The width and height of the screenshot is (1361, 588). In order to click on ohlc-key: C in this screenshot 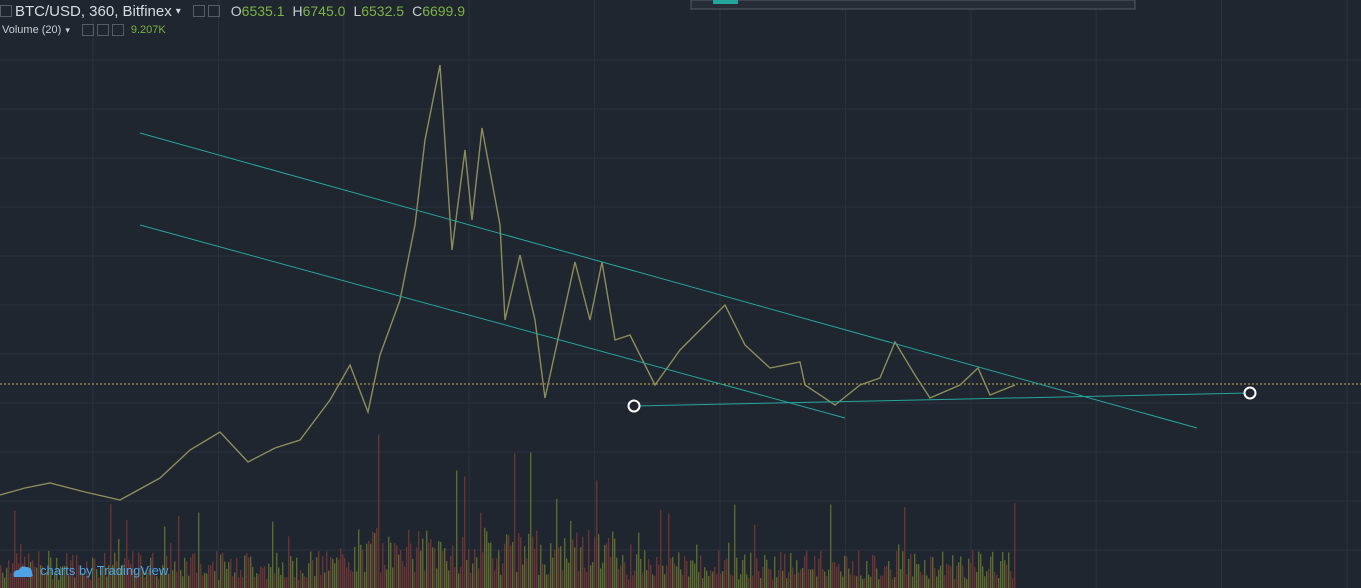, I will do `click(417, 11)`.